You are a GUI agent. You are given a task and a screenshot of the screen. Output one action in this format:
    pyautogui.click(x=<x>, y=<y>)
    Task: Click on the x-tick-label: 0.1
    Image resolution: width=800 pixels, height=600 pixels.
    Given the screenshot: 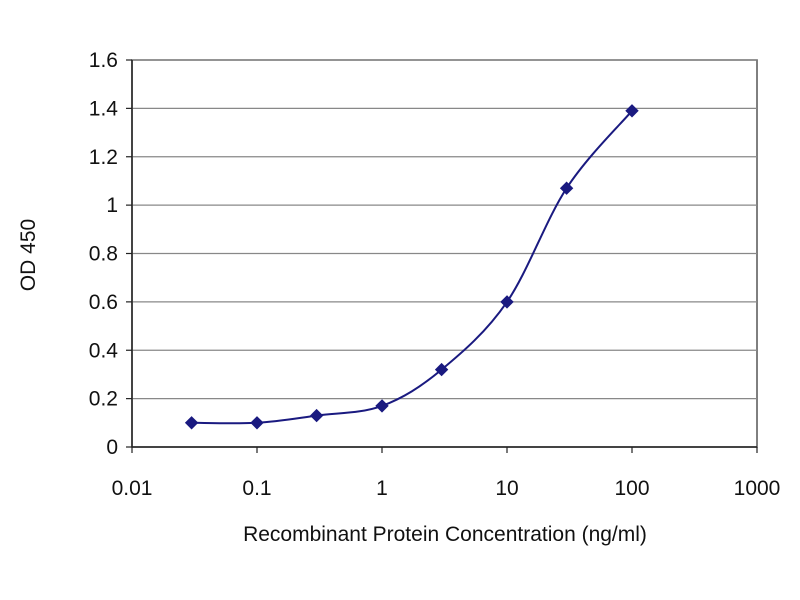 What is the action you would take?
    pyautogui.click(x=256, y=488)
    